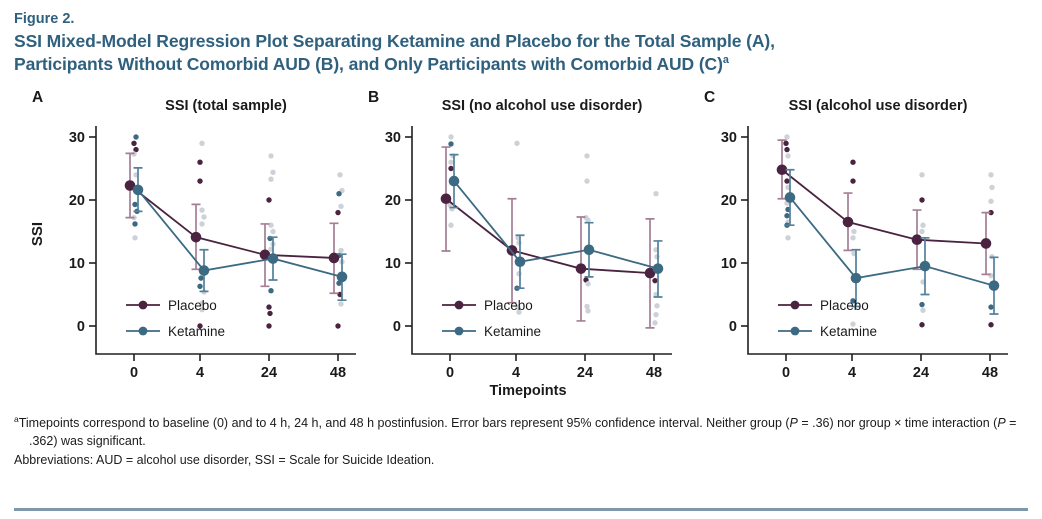 Image resolution: width=1042 pixels, height=519 pixels. Describe the element at coordinates (878, 106) in the screenshot. I see `panel-title: SSI (alcohol use disorder)` at that location.